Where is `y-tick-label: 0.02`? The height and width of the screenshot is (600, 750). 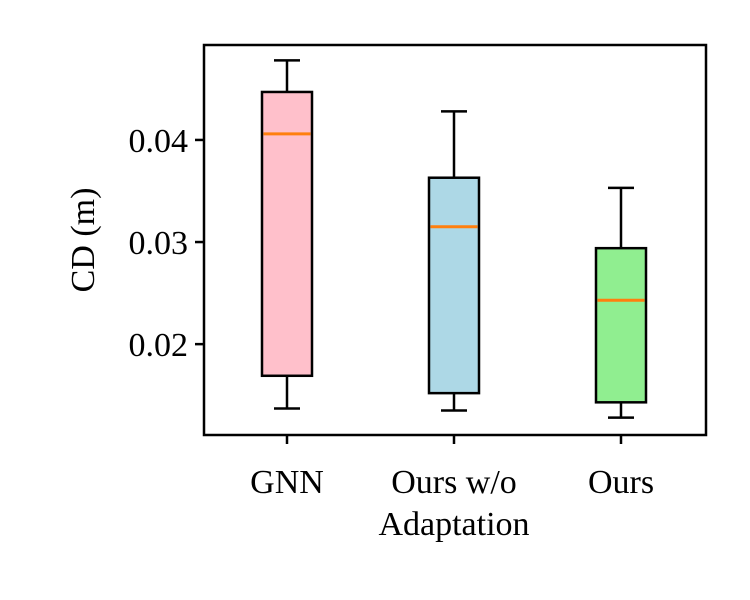 y-tick-label: 0.02 is located at coordinates (159, 345).